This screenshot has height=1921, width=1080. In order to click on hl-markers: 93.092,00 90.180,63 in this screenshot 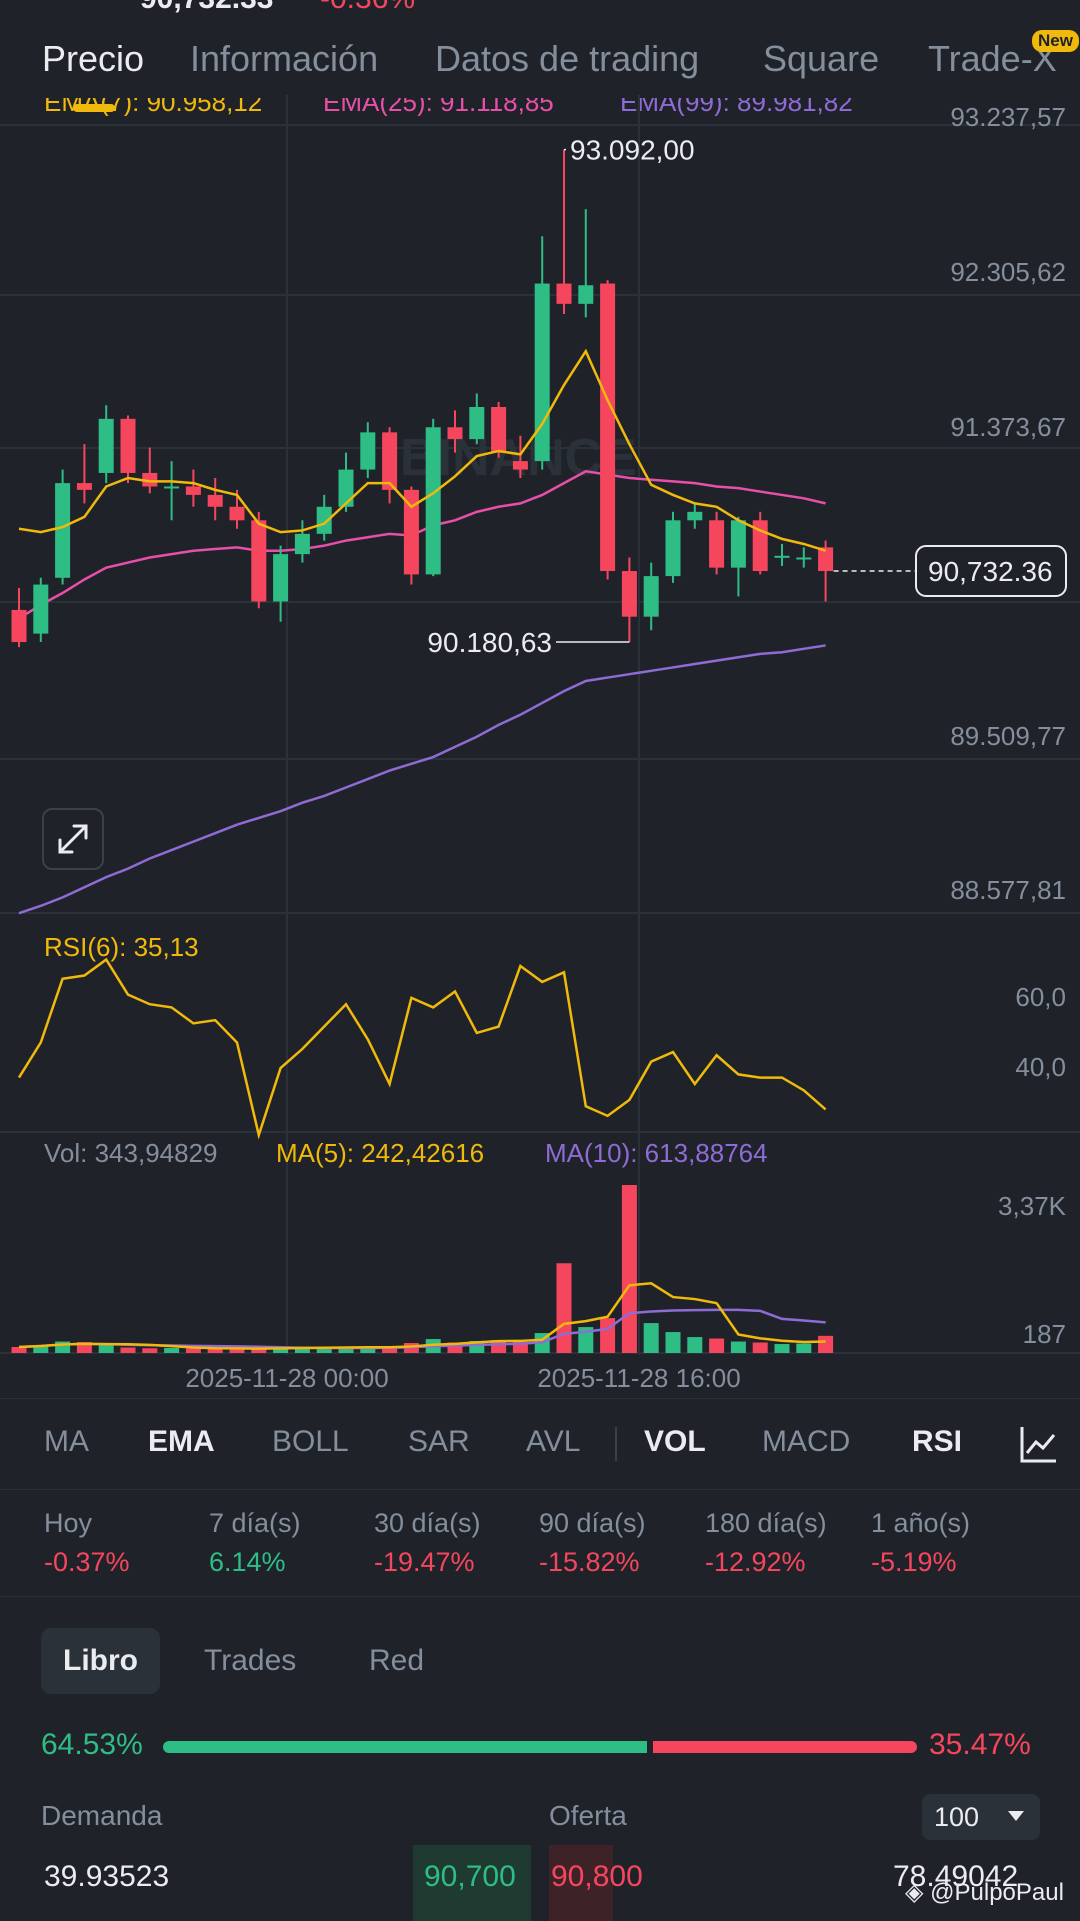, I will do `click(560, 396)`.